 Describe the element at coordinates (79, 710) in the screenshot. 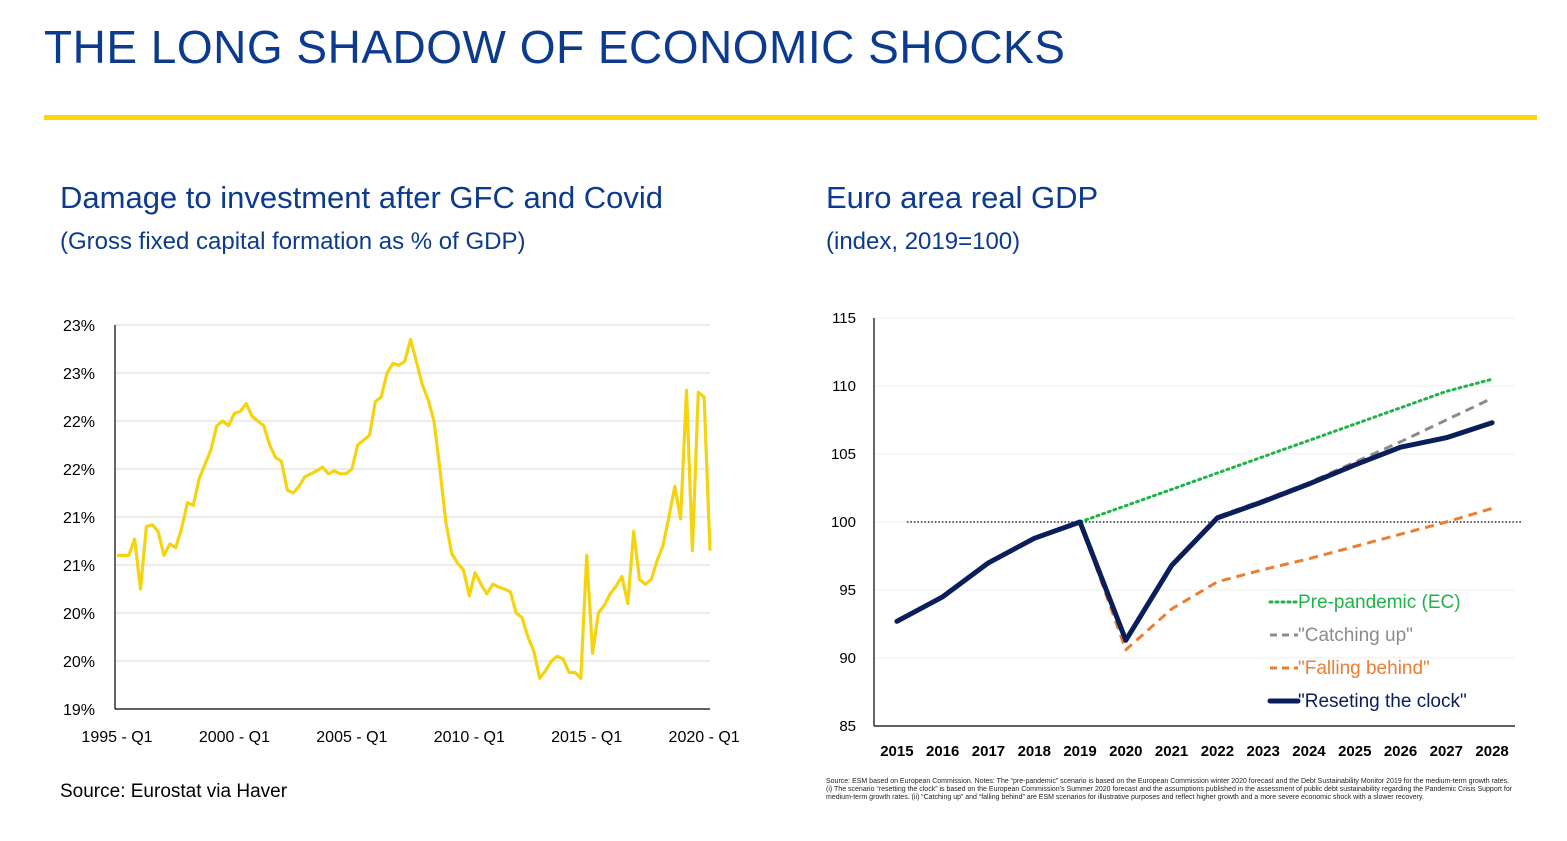

I see `y-tick-label: 19%` at that location.